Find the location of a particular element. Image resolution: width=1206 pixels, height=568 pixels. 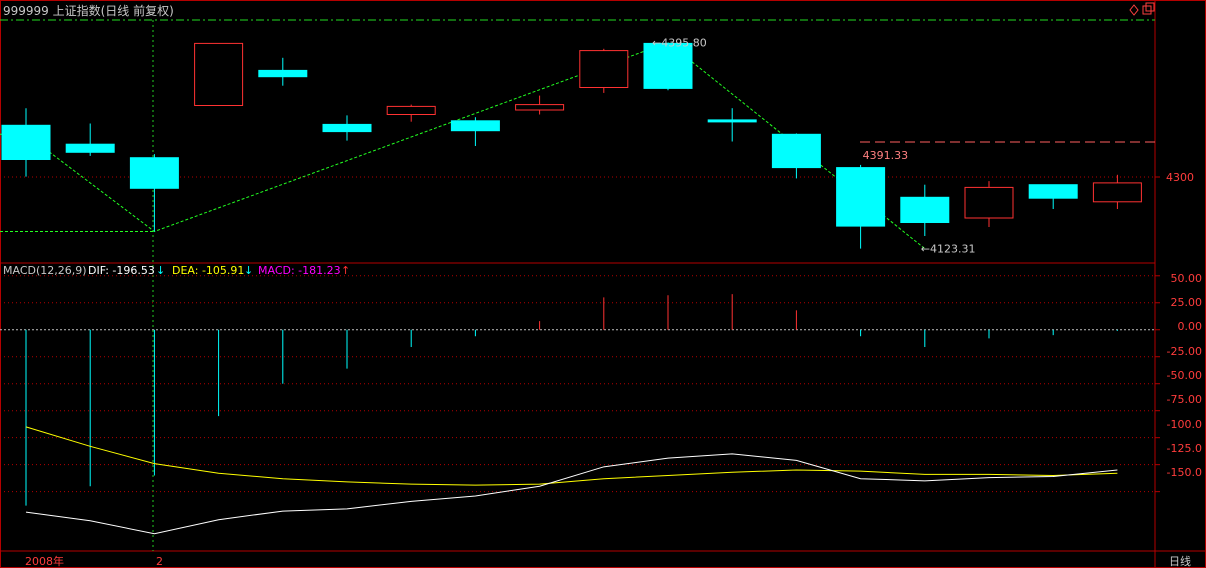

price-annotations: ←4395.80 ←4123.31 4391.33 is located at coordinates (814, 146).